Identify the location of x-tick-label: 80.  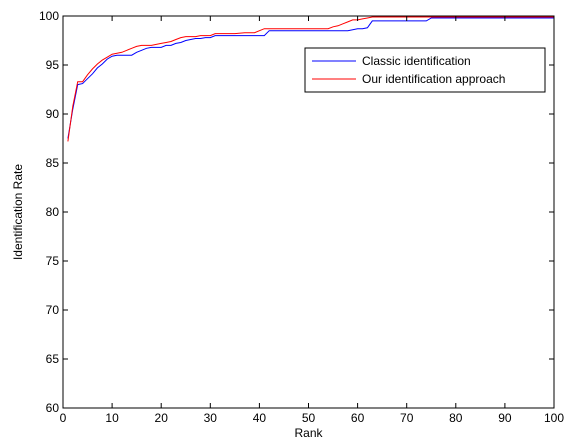
(456, 418).